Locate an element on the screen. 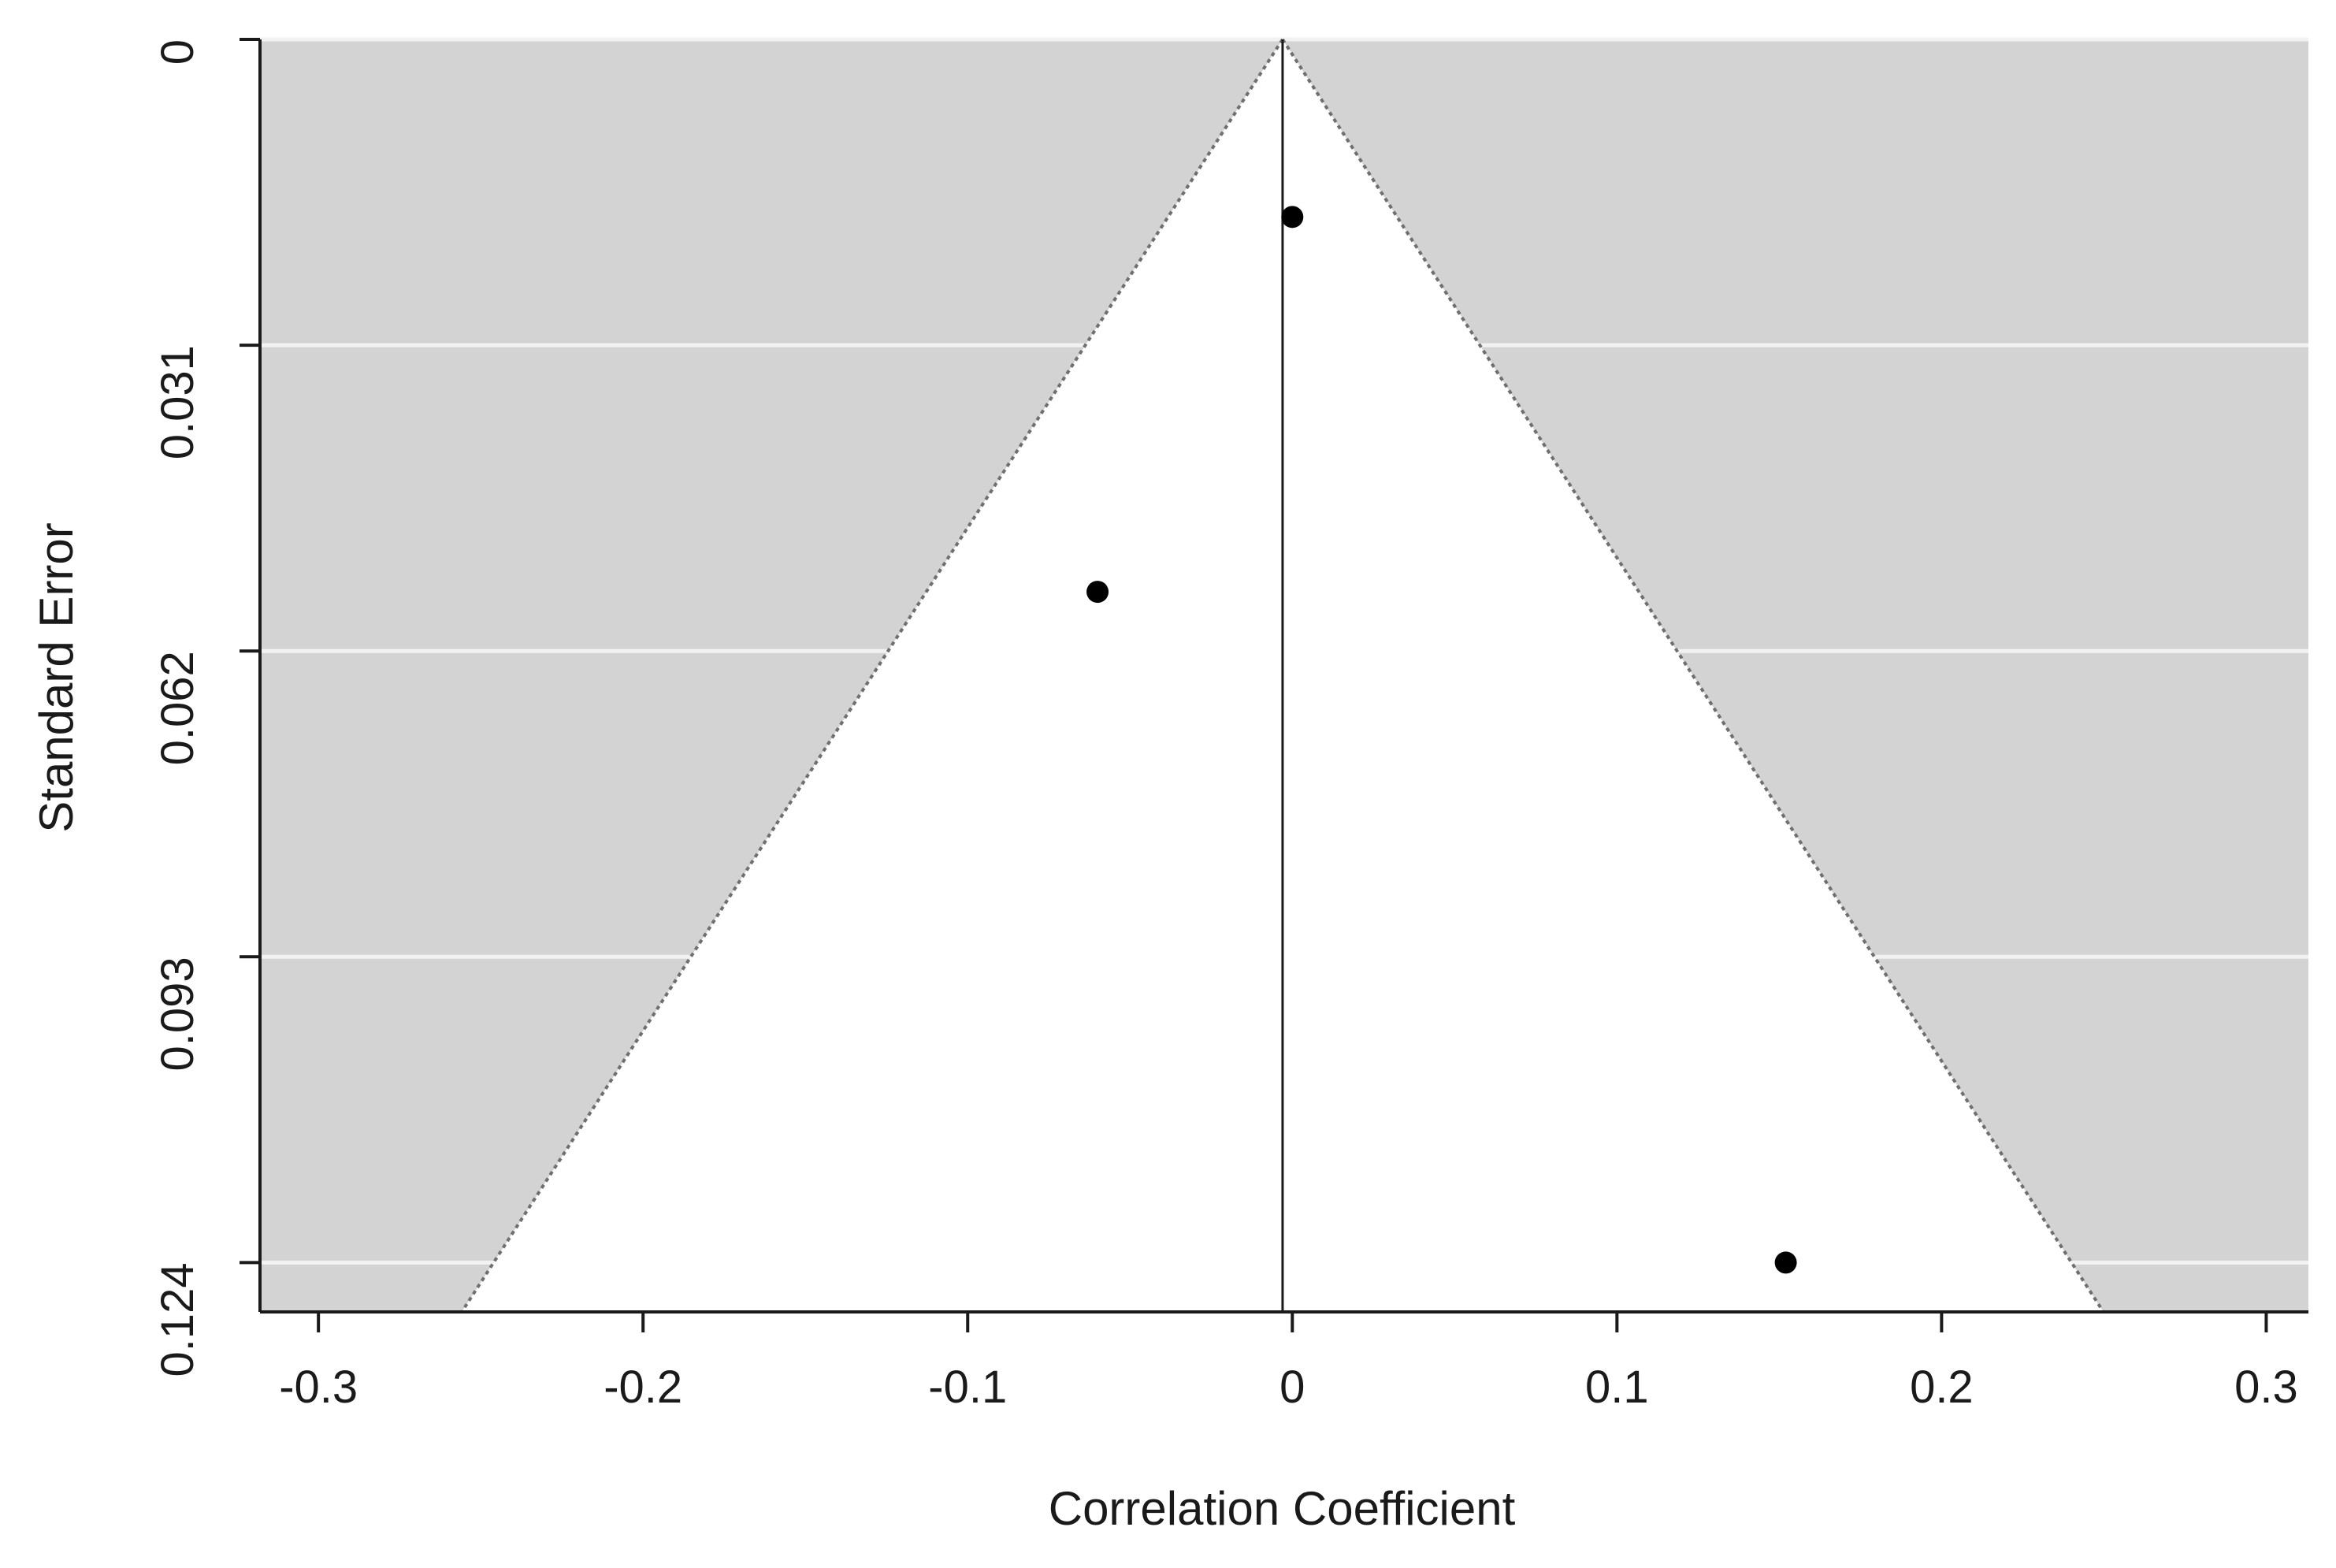 This screenshot has height=1568, width=2336. y-tick-label-2: 0.062 is located at coordinates (177, 708).